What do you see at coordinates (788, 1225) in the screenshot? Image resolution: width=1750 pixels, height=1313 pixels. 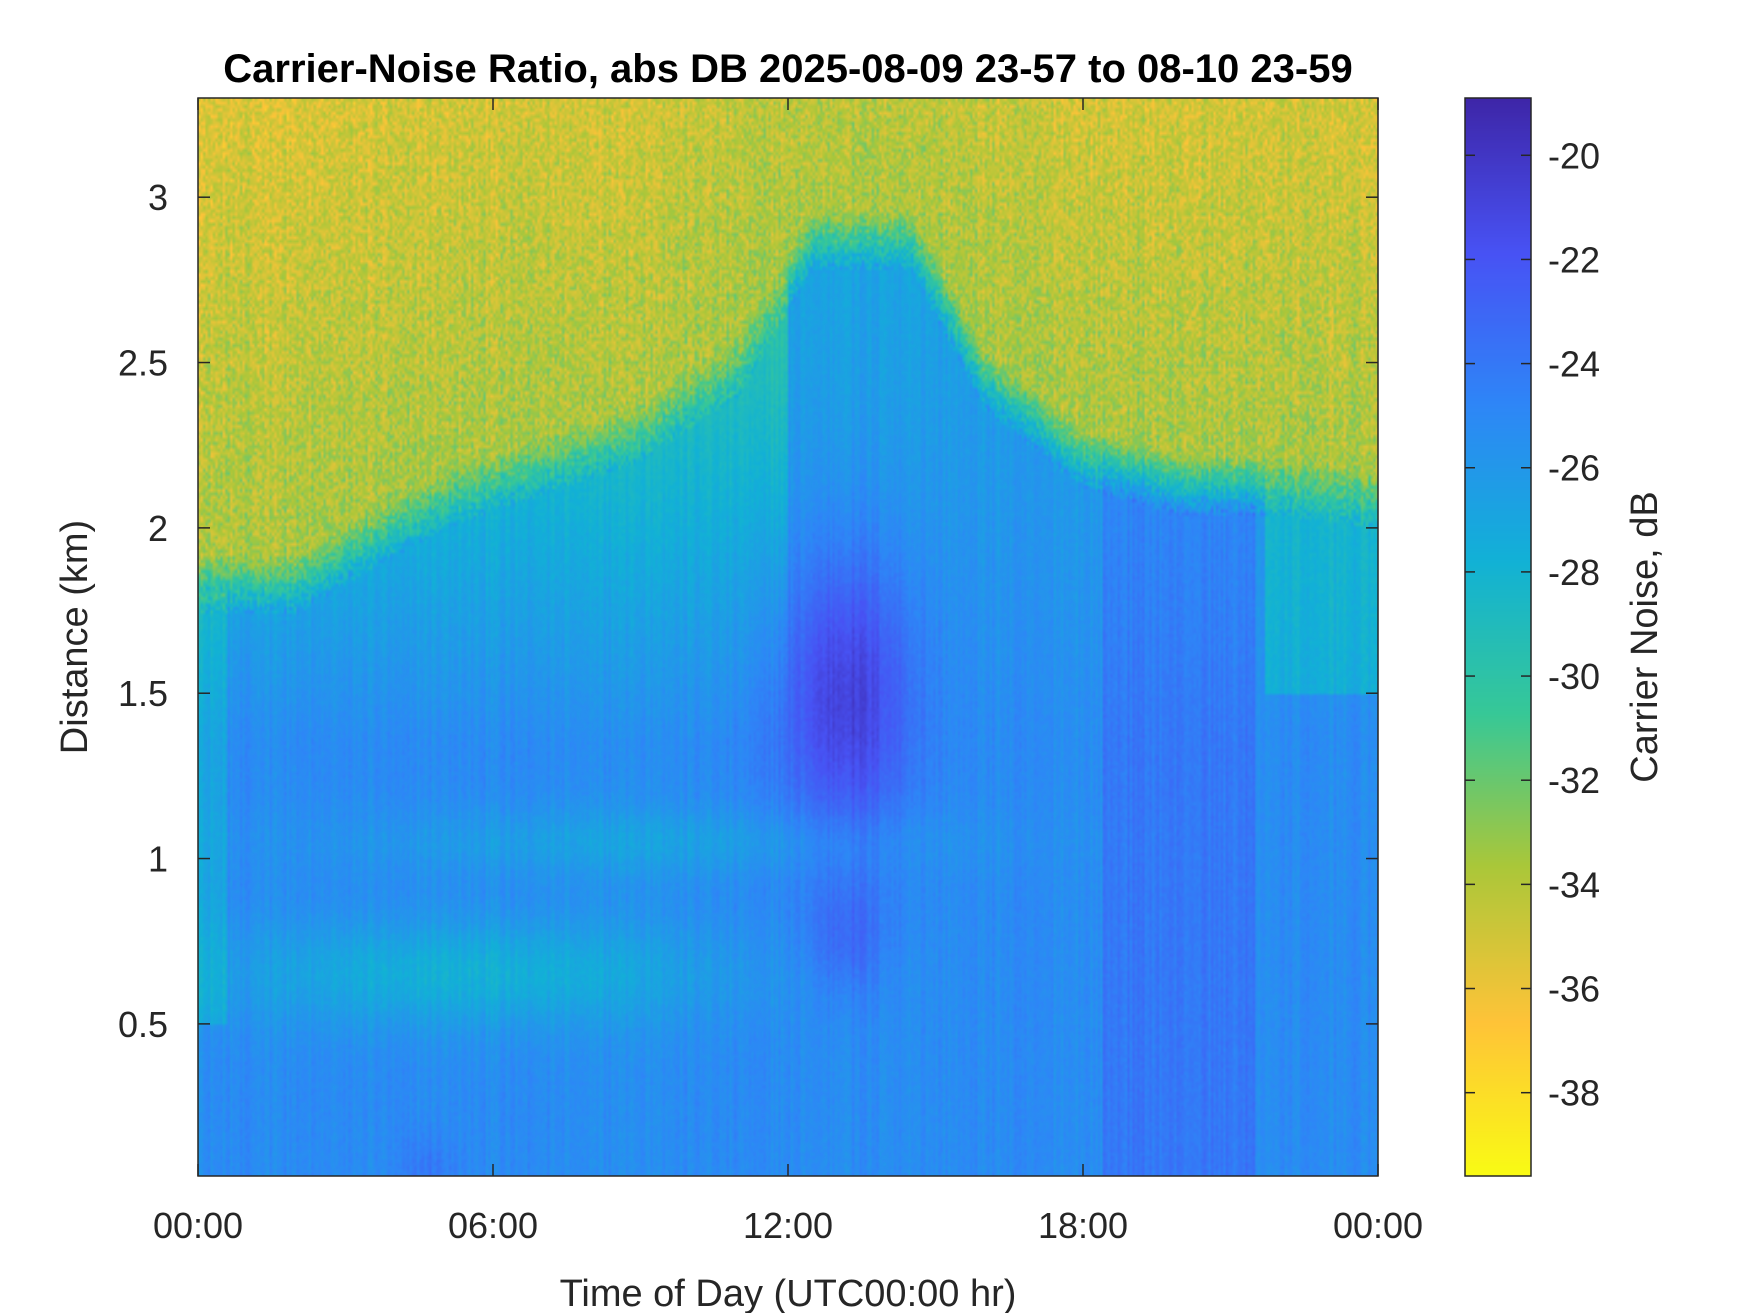 I see `x-tick-label: 12:00` at bounding box center [788, 1225].